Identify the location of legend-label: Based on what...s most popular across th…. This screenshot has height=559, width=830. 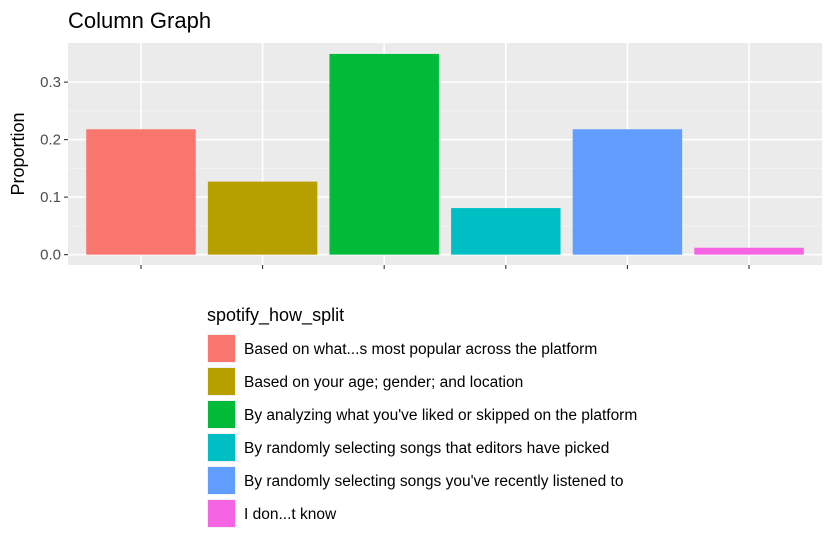
(420, 349).